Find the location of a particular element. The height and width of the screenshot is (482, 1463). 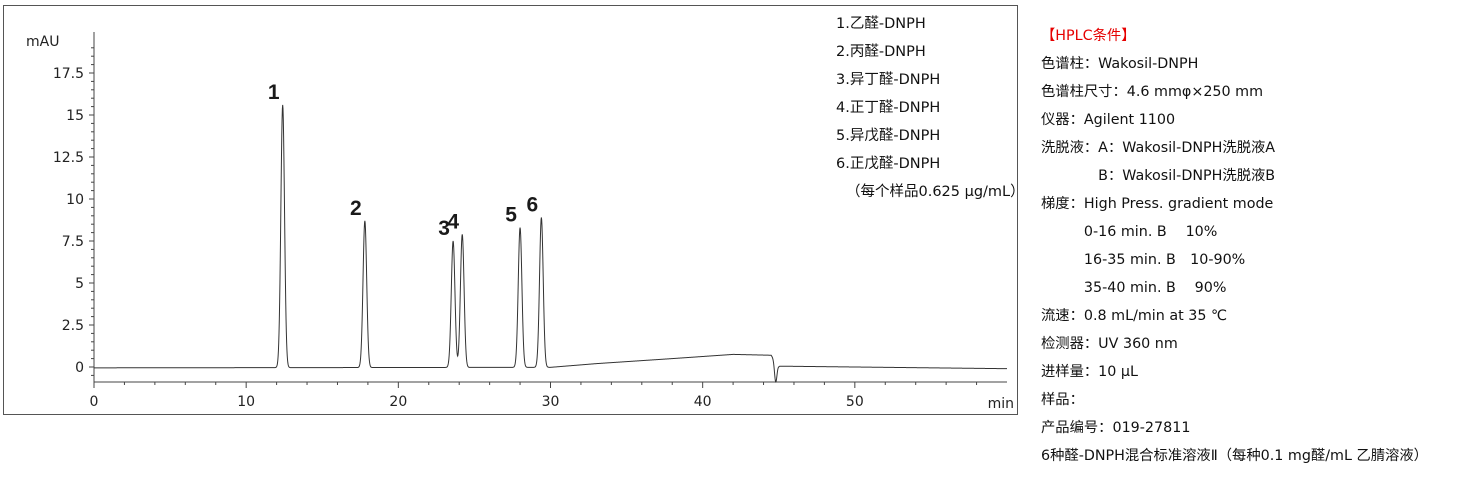

legend-item: 3.异丁醛-DNPH is located at coordinates (888, 79).